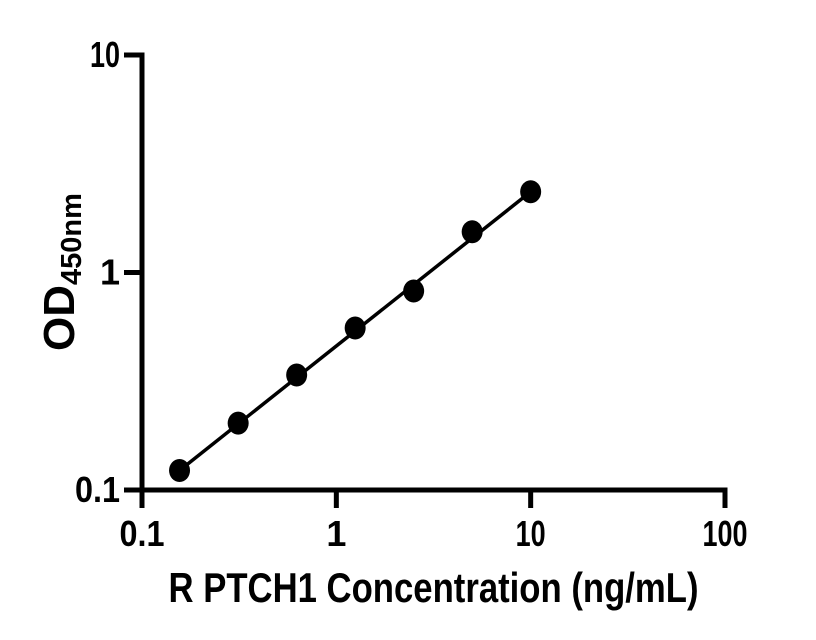  I want to click on y-tick-label: 10, so click(105, 54).